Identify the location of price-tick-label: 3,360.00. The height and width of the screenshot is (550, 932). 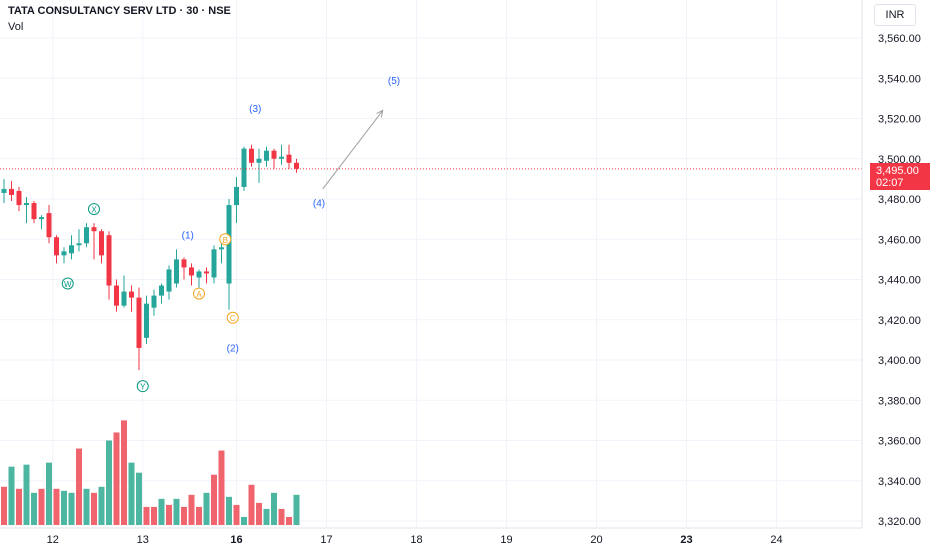
(899, 442).